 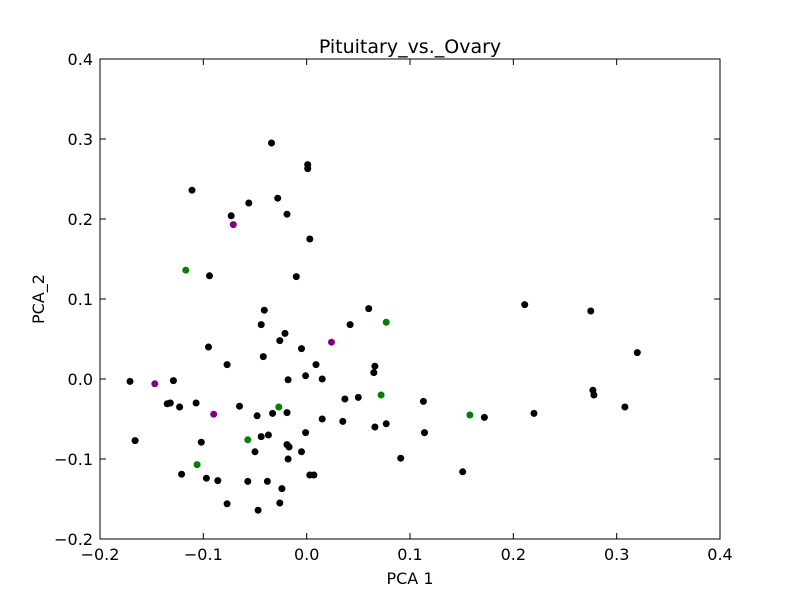 What do you see at coordinates (410, 47) in the screenshot?
I see `chart-title: Pituitary_vs._Ovary` at bounding box center [410, 47].